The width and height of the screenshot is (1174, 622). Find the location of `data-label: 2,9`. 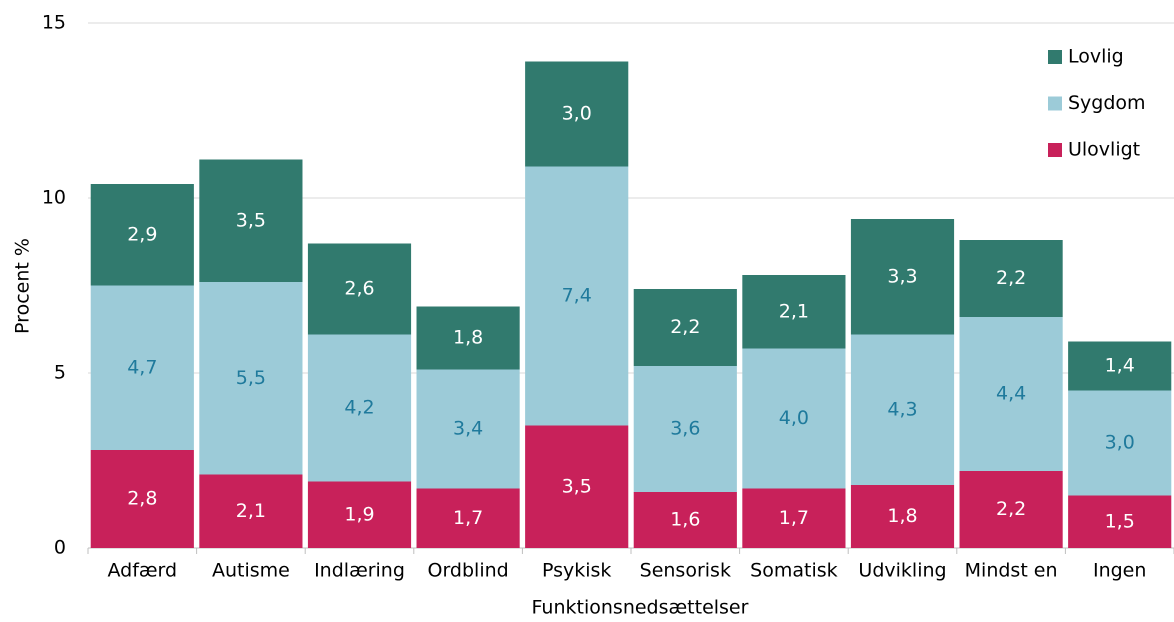

data-label: 2,9 is located at coordinates (142, 234).